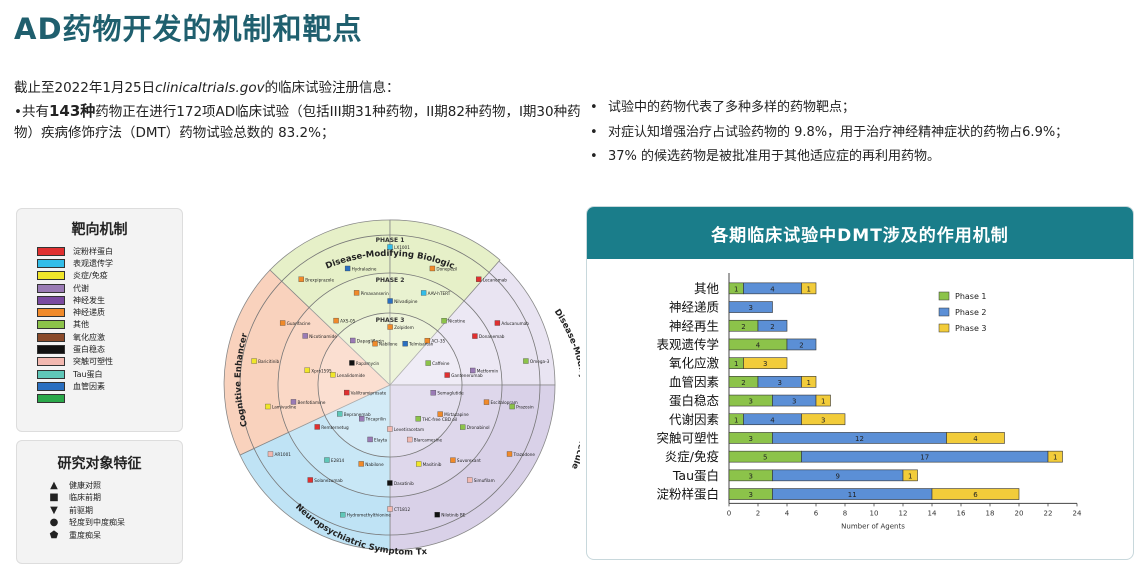 The image size is (1145, 573). What do you see at coordinates (694, 381) in the screenshot?
I see `category-label: 血管因素` at bounding box center [694, 381].